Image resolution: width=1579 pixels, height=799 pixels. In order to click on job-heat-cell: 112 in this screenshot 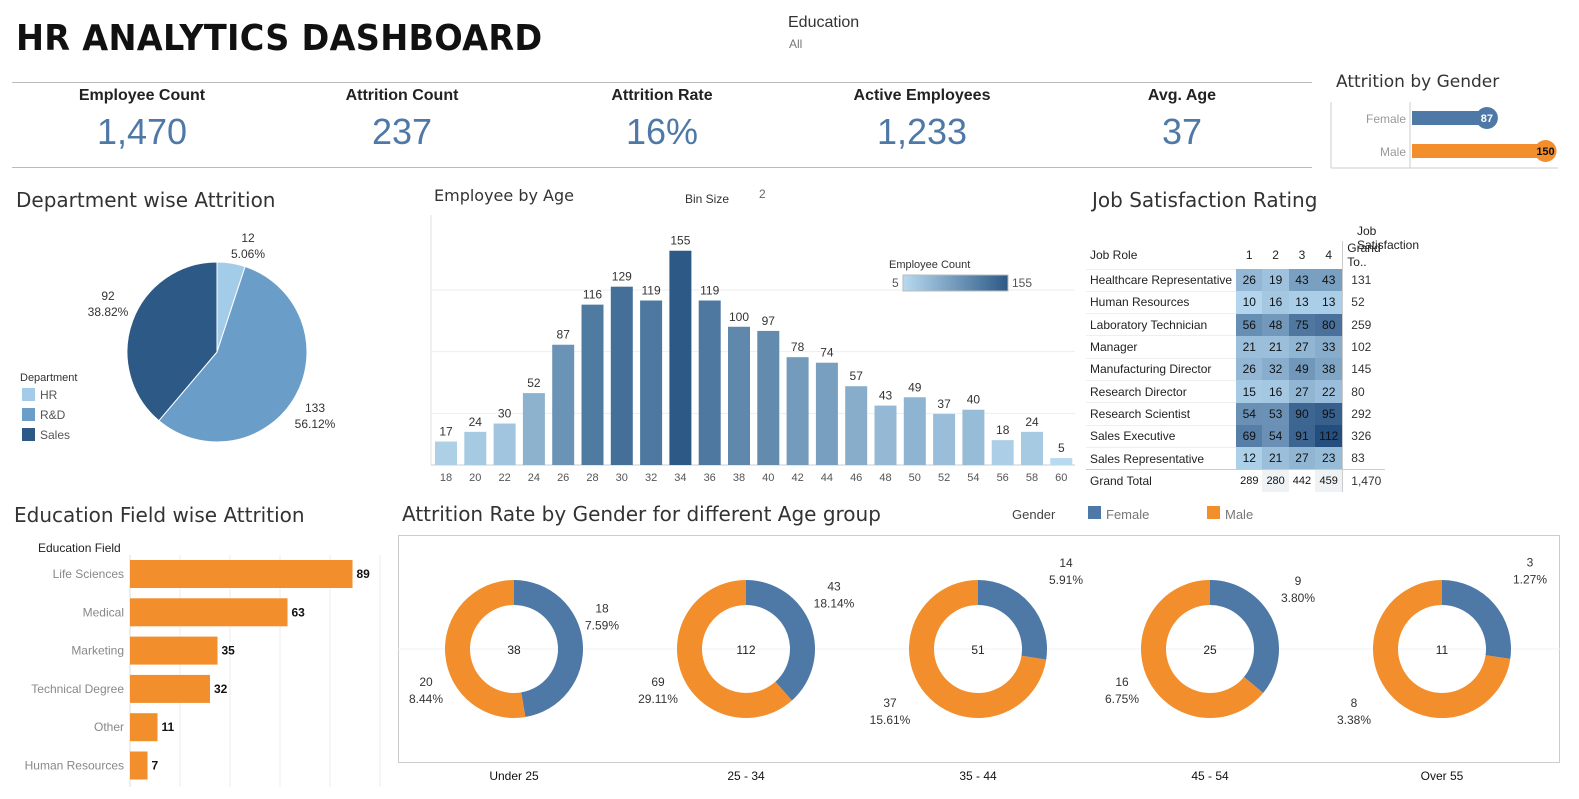, I will do `click(1329, 436)`.